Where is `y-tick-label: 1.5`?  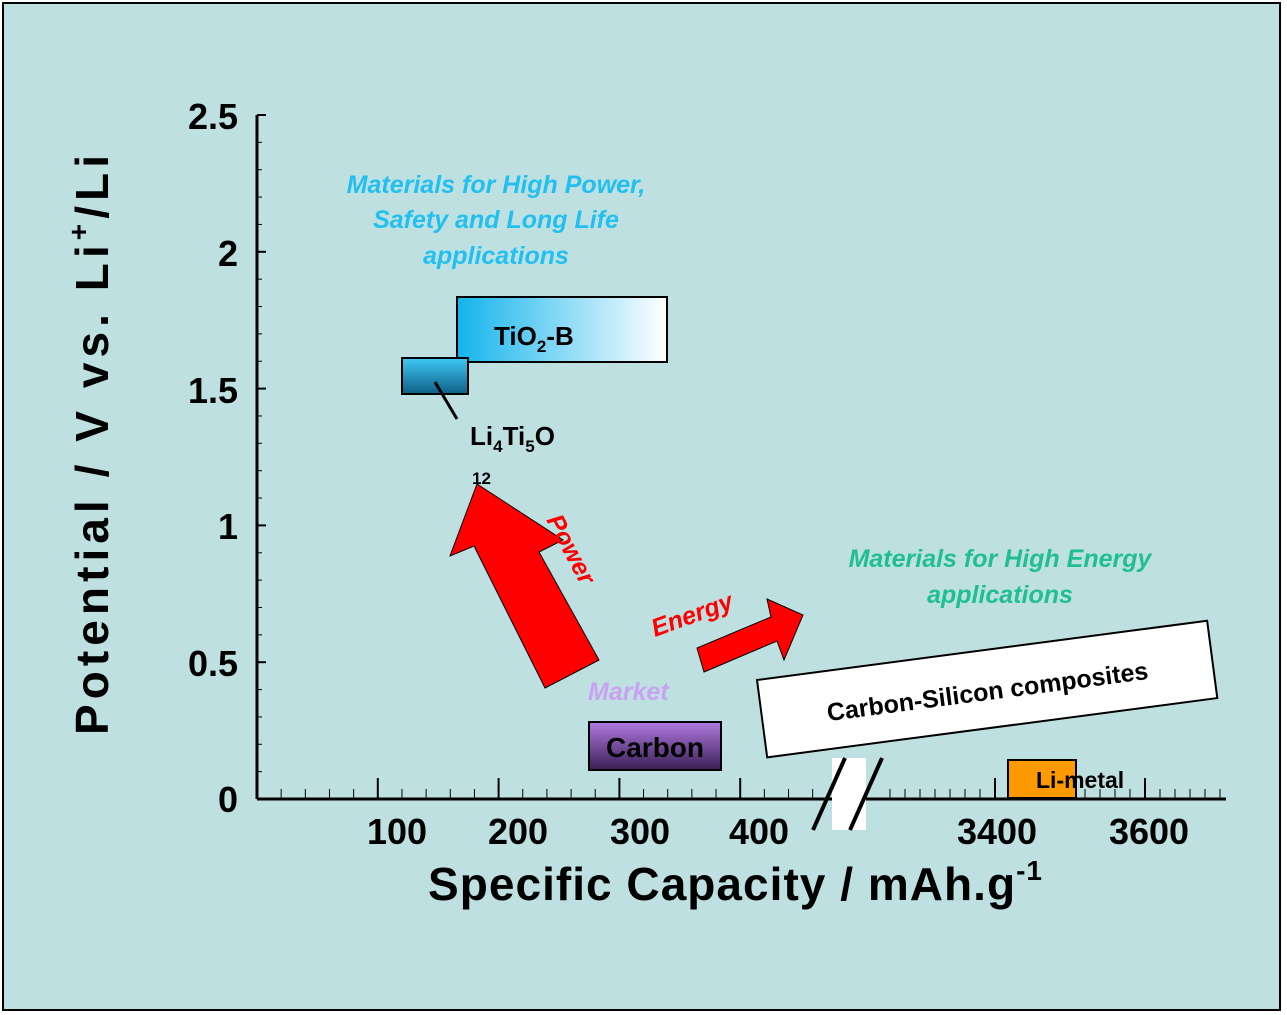
y-tick-label: 1.5 is located at coordinates (213, 390).